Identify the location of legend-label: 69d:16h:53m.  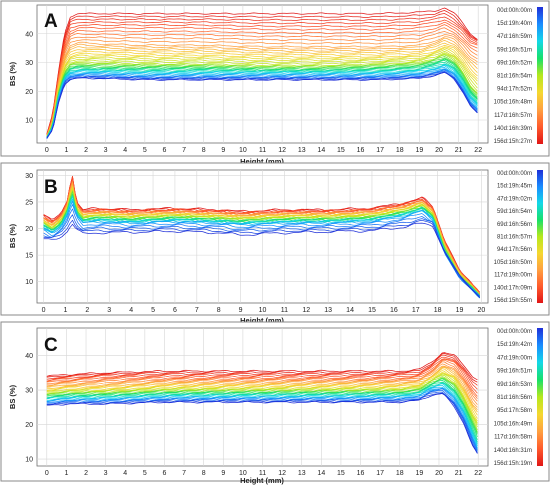
(514, 385).